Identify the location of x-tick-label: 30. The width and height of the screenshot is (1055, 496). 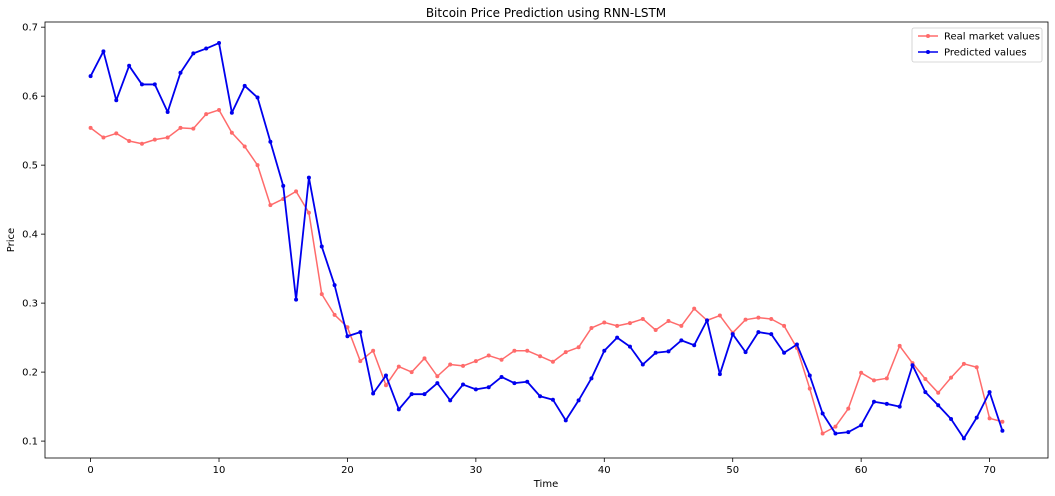
(475, 470).